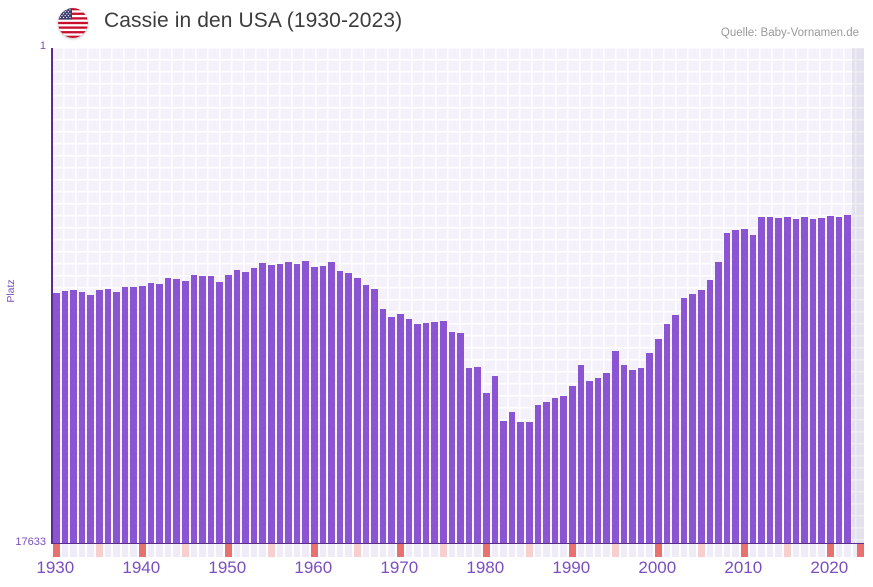  I want to click on bar-1971, so click(409, 431).